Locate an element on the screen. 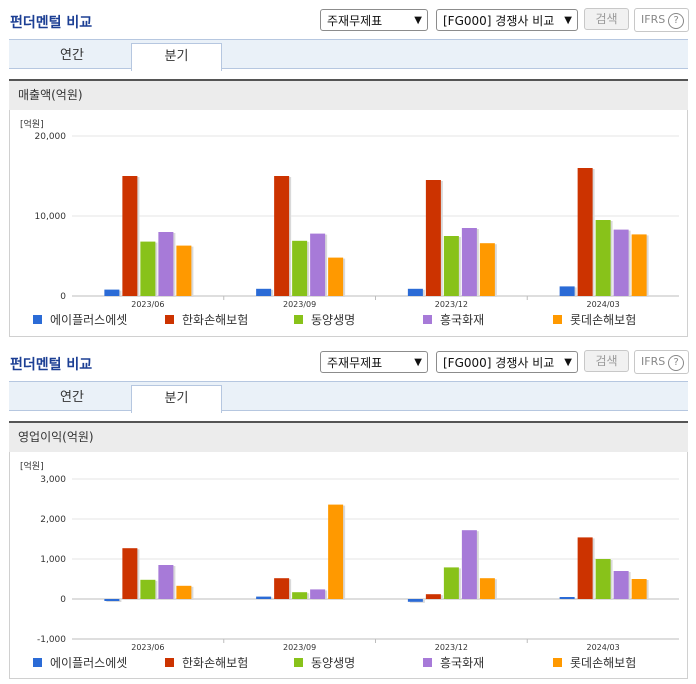 The width and height of the screenshot is (696, 684). y-tick-label: 3,000 is located at coordinates (53, 480).